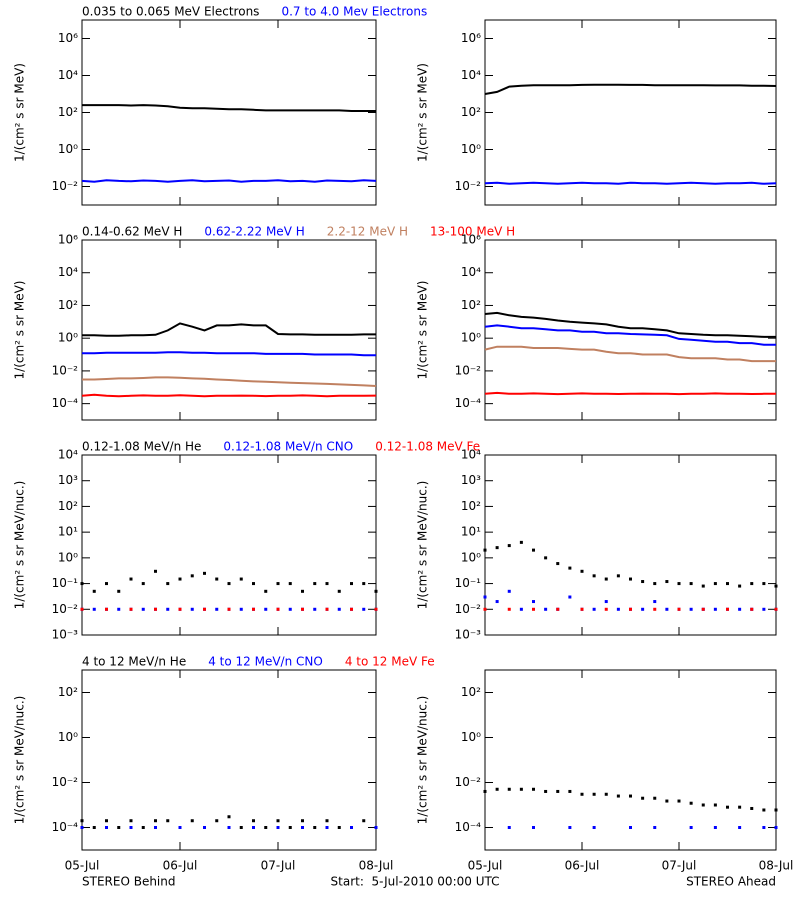  I want to click on footer-left: STEREO Behind, so click(129, 882).